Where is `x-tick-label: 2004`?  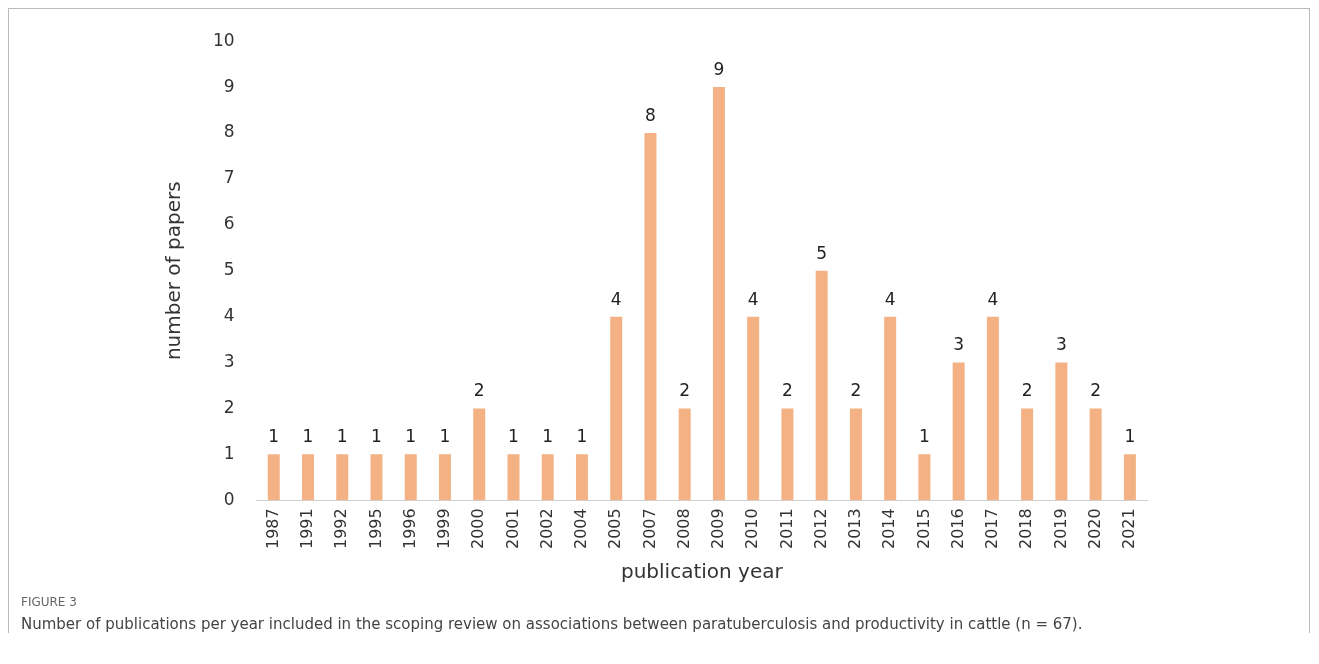
x-tick-label: 2004 is located at coordinates (581, 528).